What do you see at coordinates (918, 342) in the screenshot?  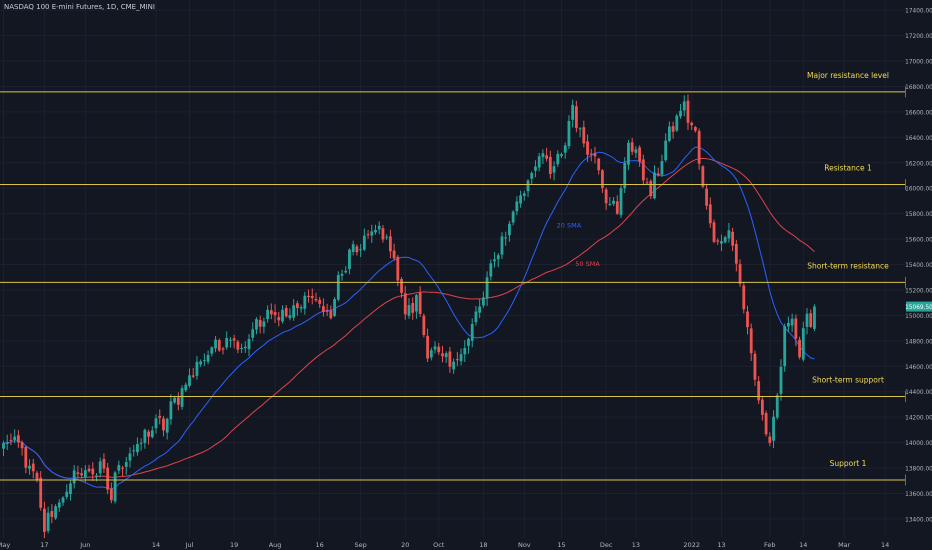 I see `price-tick-label: 14800.00` at bounding box center [918, 342].